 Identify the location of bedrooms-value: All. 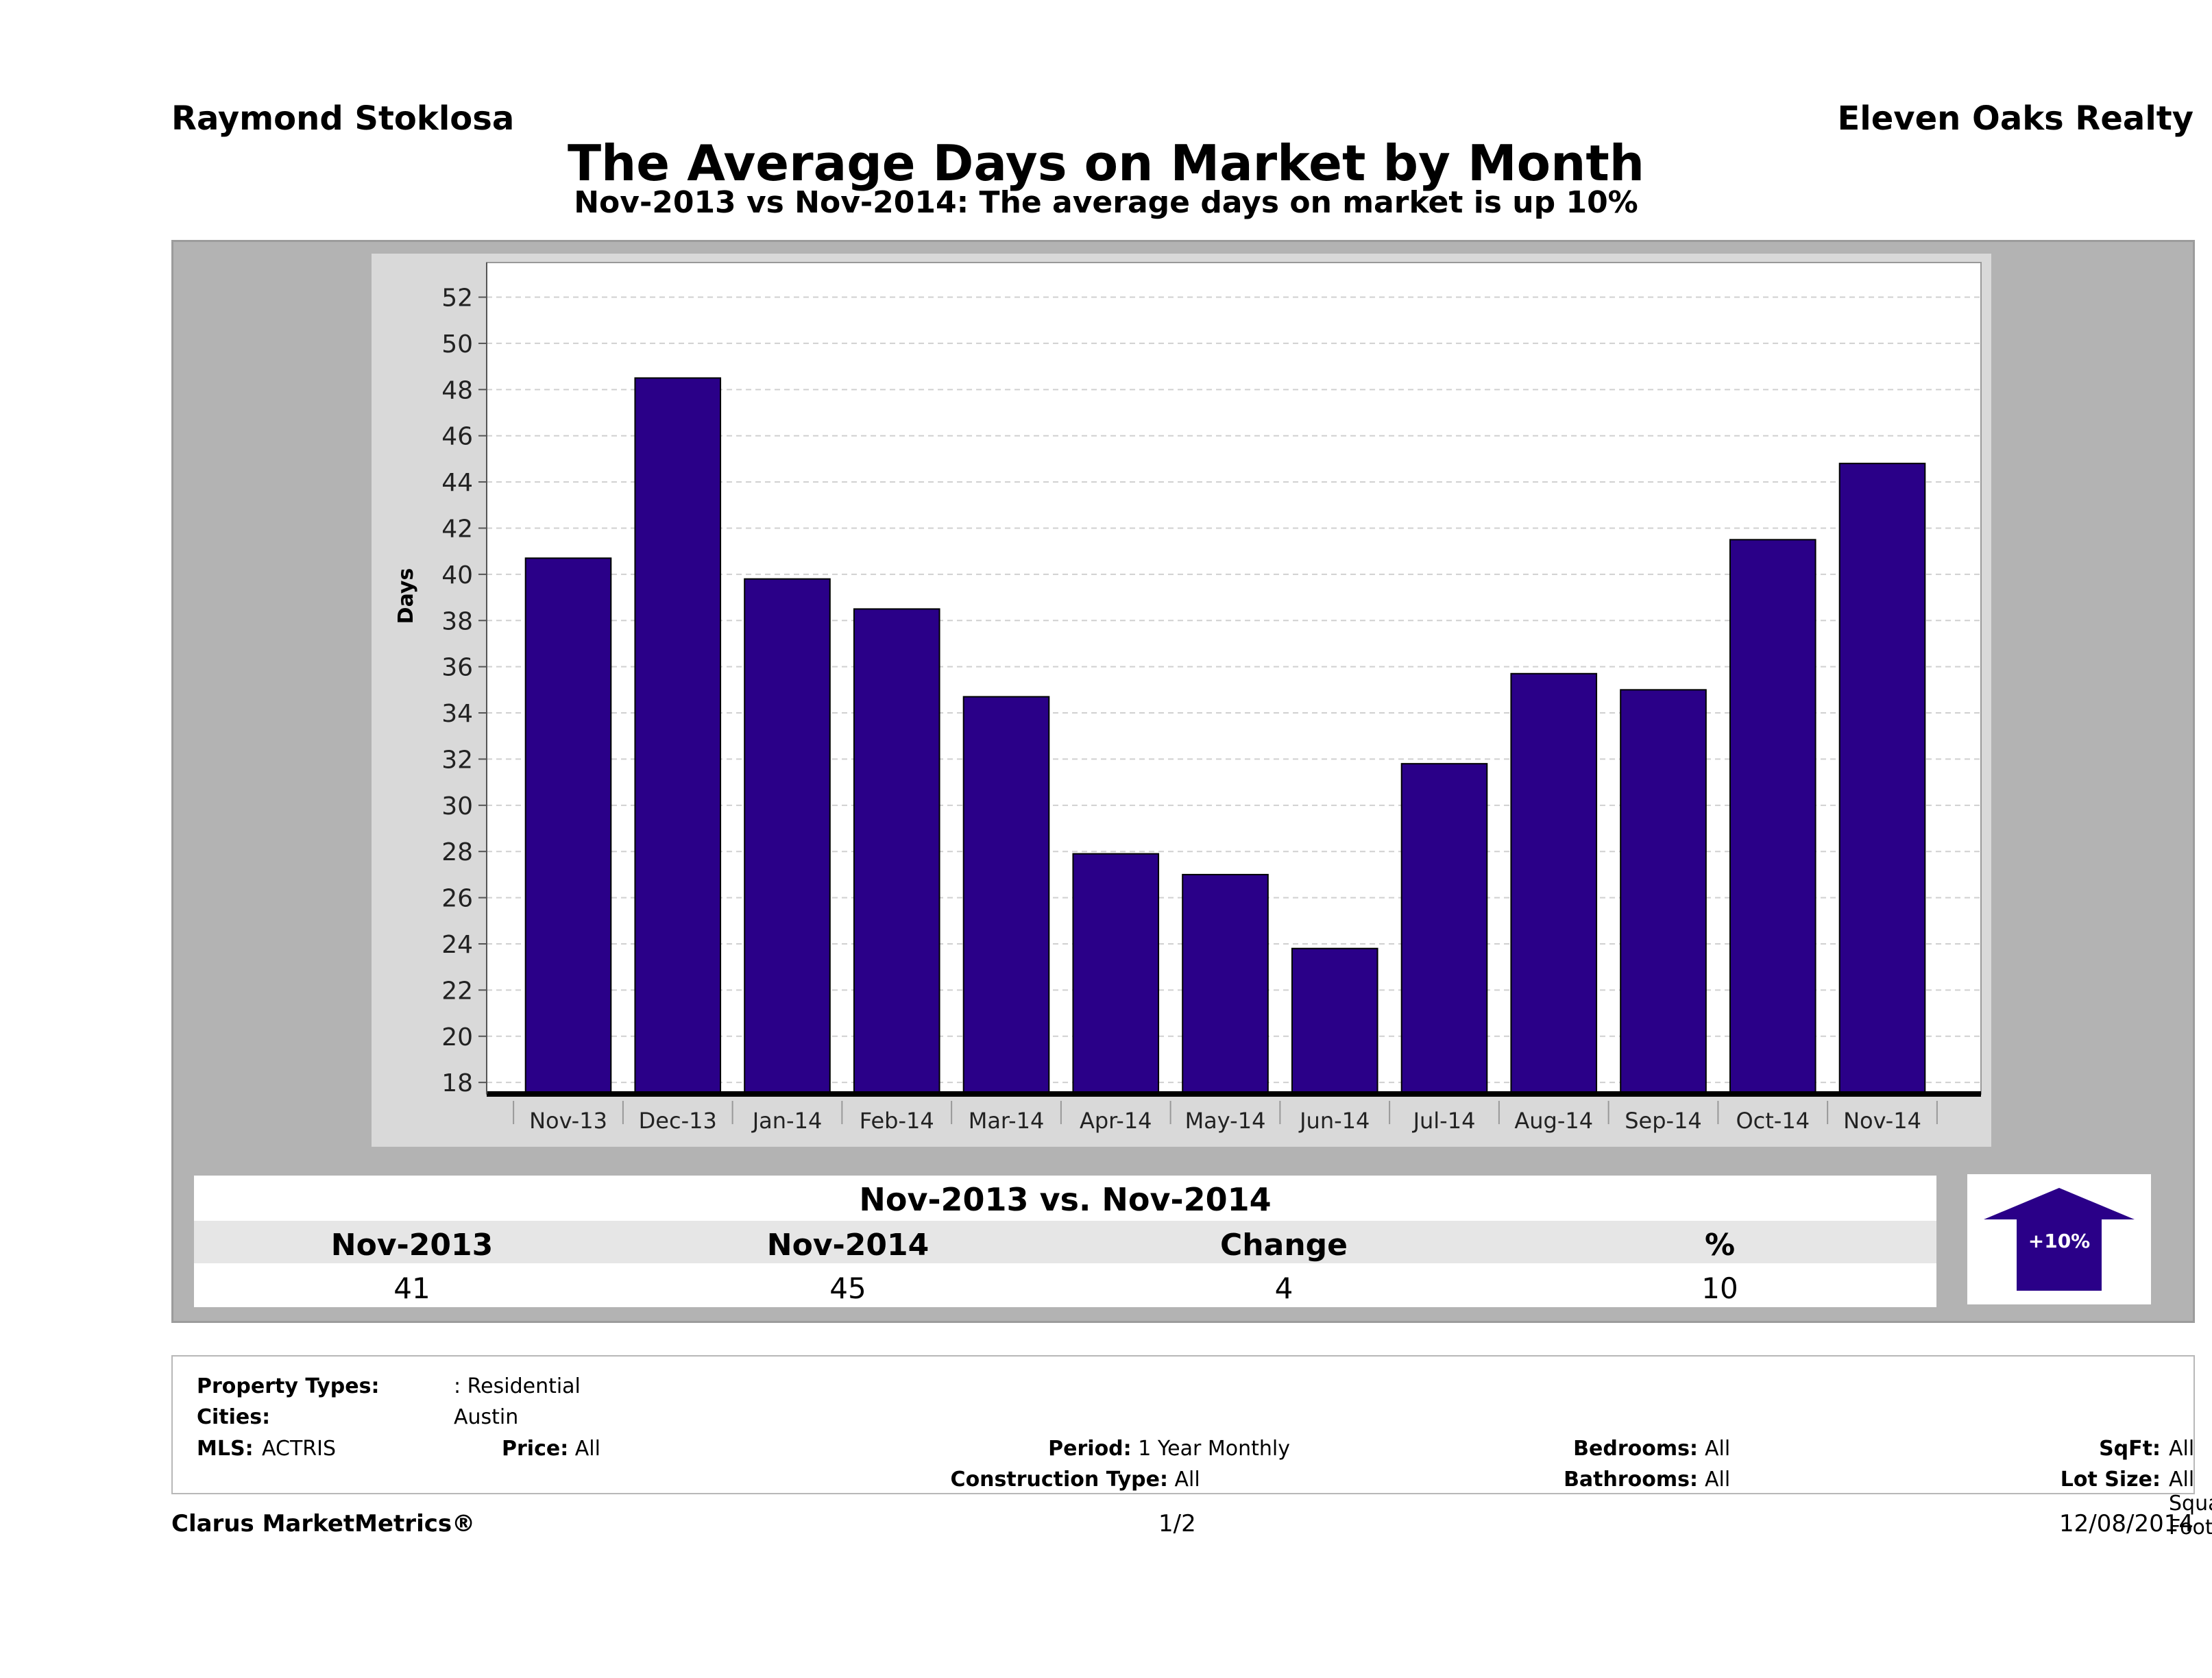
(1718, 1449).